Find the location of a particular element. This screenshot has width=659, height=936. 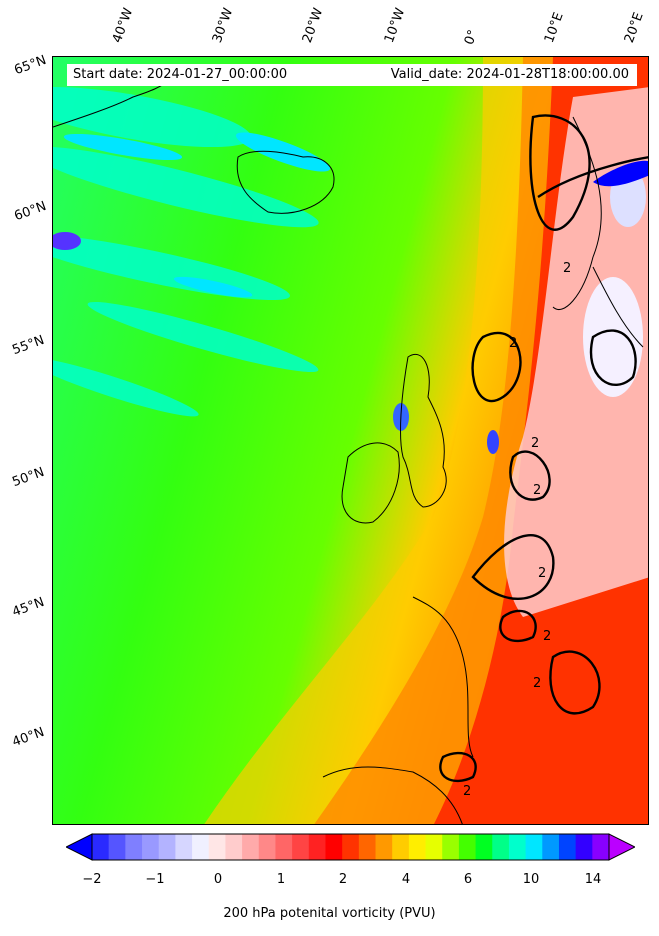

lat-label-65n: 65°N is located at coordinates (30, 65).